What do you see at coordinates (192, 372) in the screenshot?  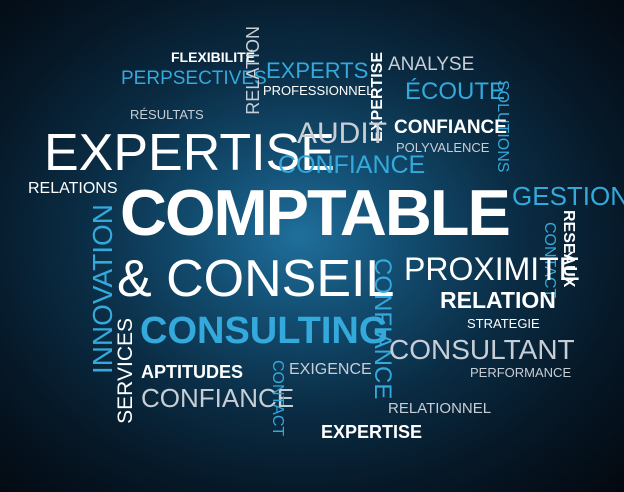 I see `word-aptitudes: APTITUDES` at bounding box center [192, 372].